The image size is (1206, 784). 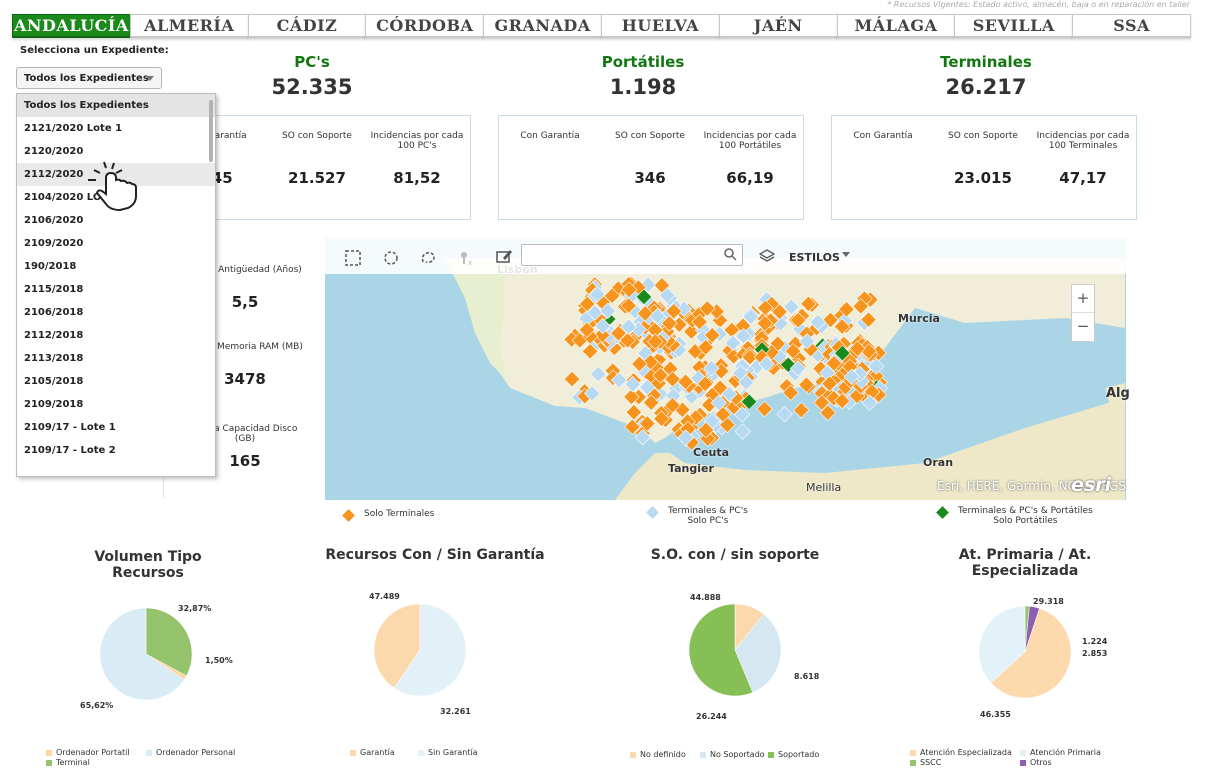 What do you see at coordinates (54, 404) in the screenshot?
I see `dropdown-option: 2109/2018` at bounding box center [54, 404].